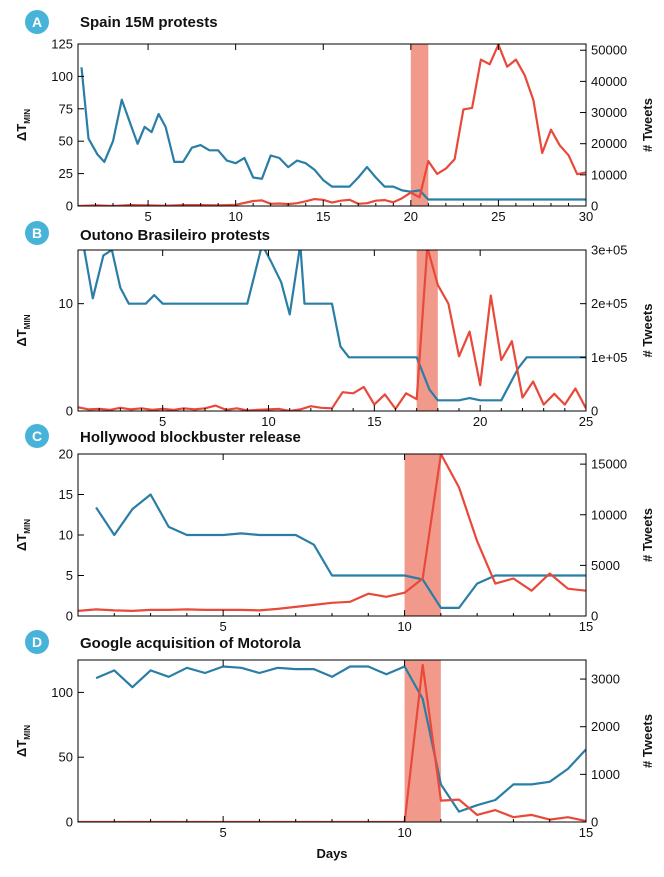 Image resolution: width=664 pixels, height=877 pixels. What do you see at coordinates (66, 173) in the screenshot?
I see `y-left-tick-label: 25` at bounding box center [66, 173].